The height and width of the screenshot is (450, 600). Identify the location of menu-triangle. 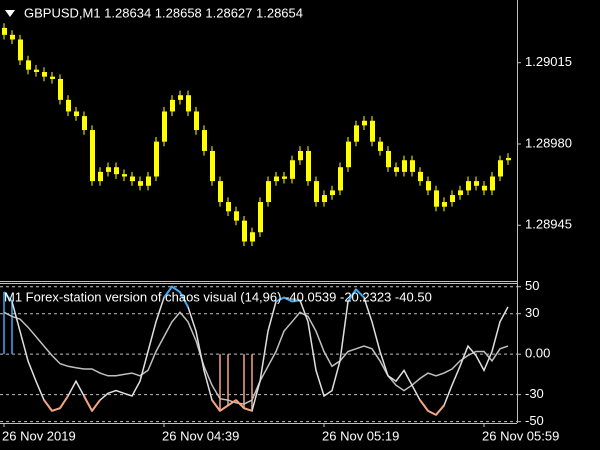
(10, 13).